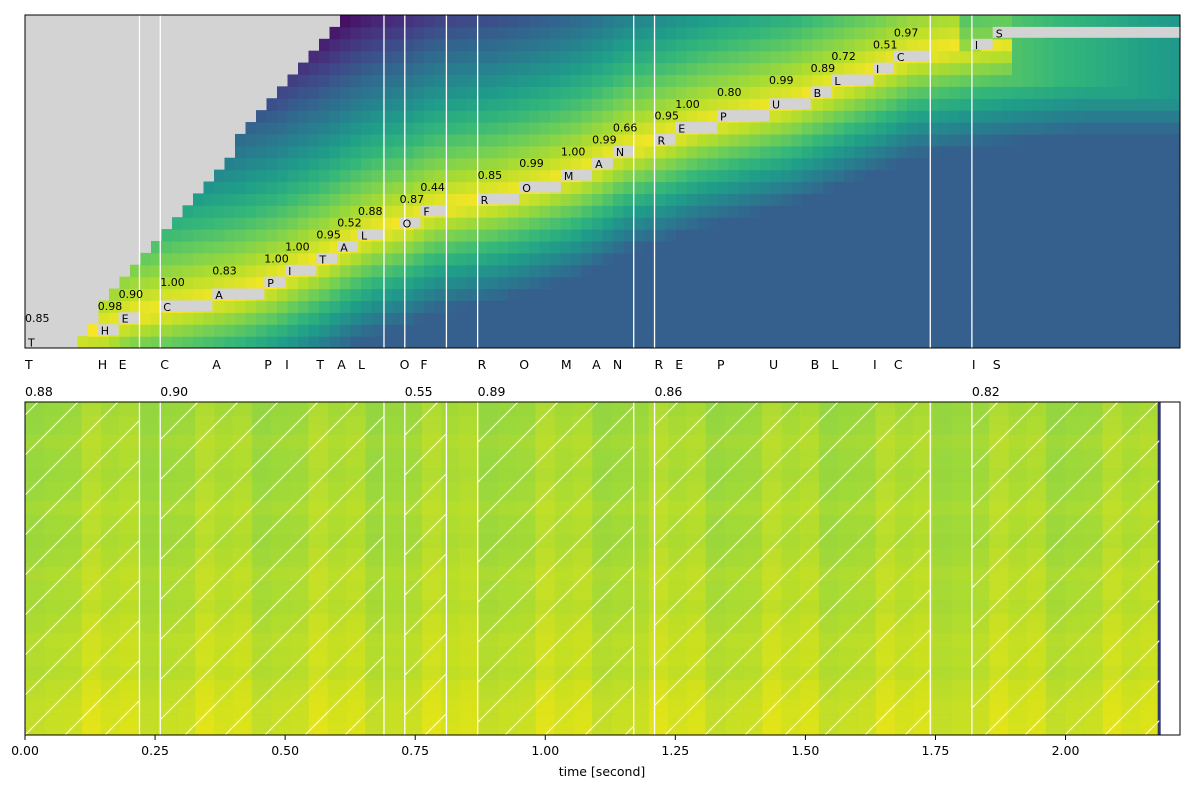 The height and width of the screenshot is (789, 1190). I want to click on token-axis-label: S, so click(997, 364).